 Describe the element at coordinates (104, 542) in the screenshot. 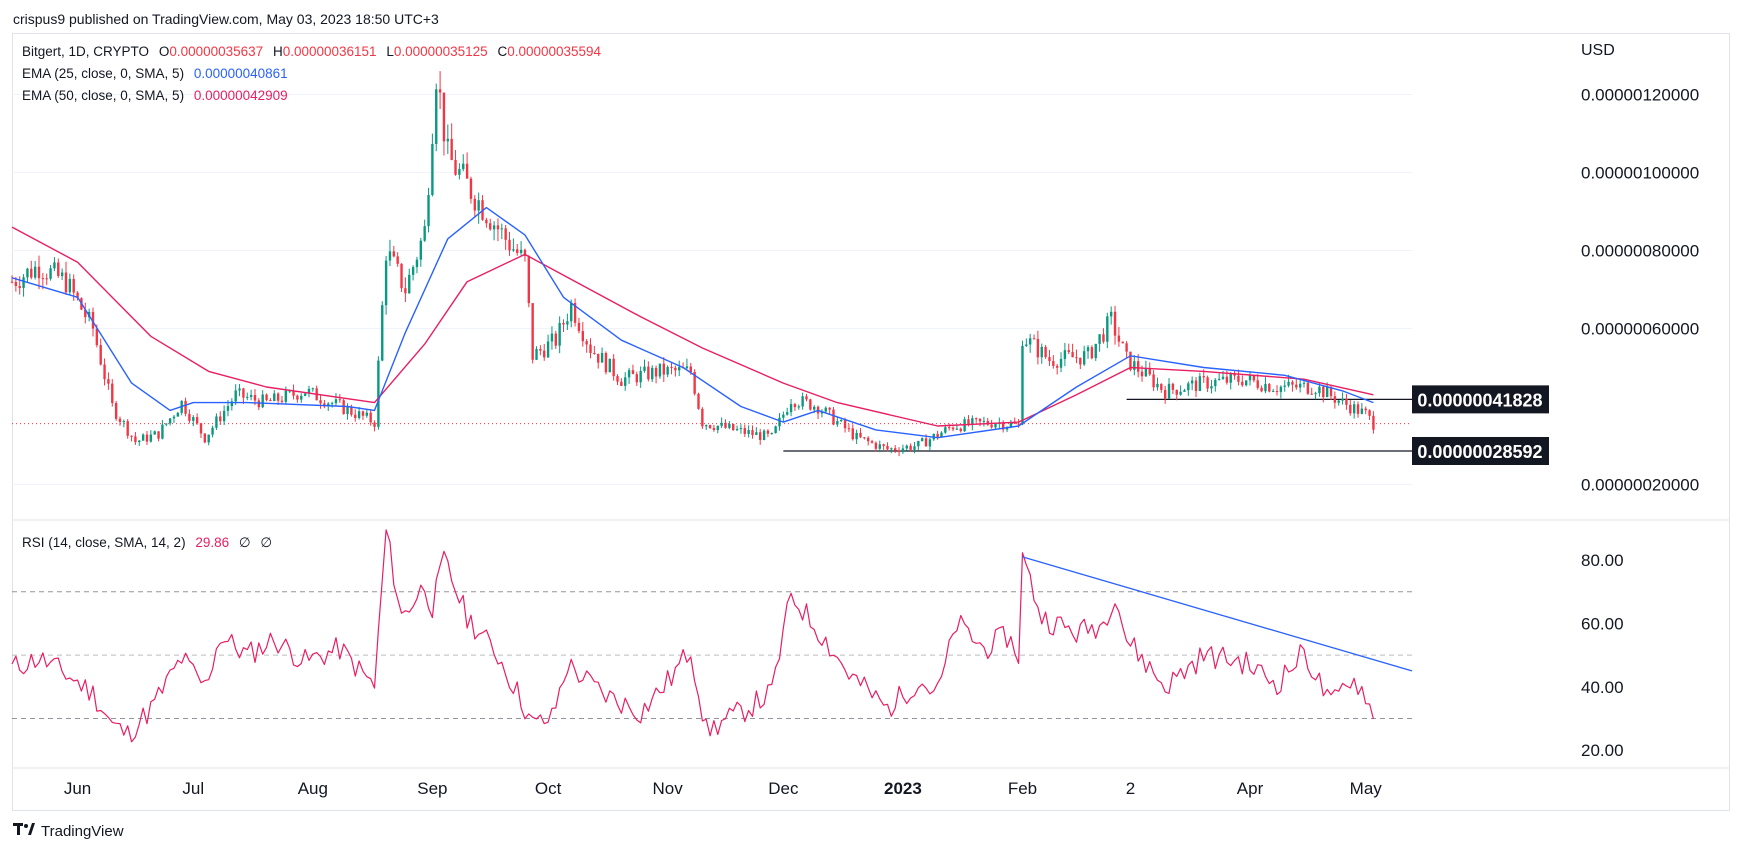

I see `rsi-label: RSI (14, close, SMA, 14, 2)` at that location.